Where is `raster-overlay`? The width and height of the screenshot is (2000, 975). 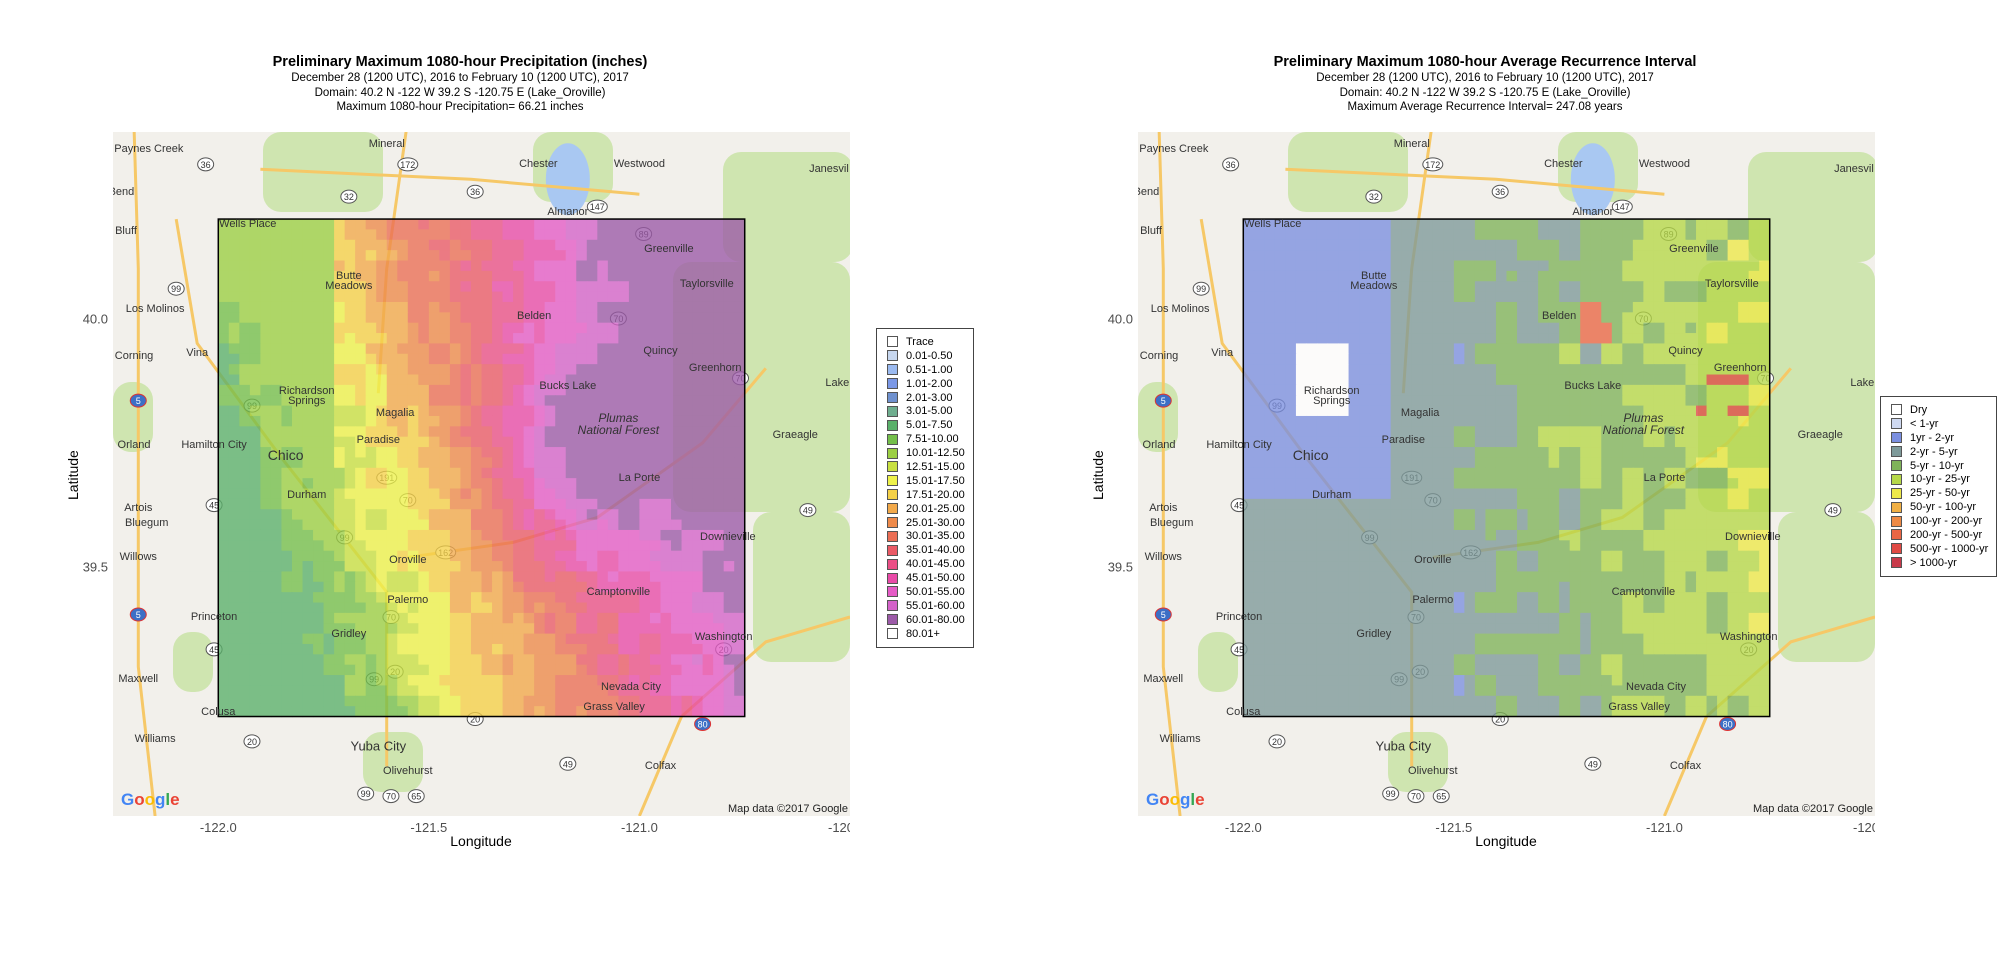
raster-overlay is located at coordinates (482, 468).